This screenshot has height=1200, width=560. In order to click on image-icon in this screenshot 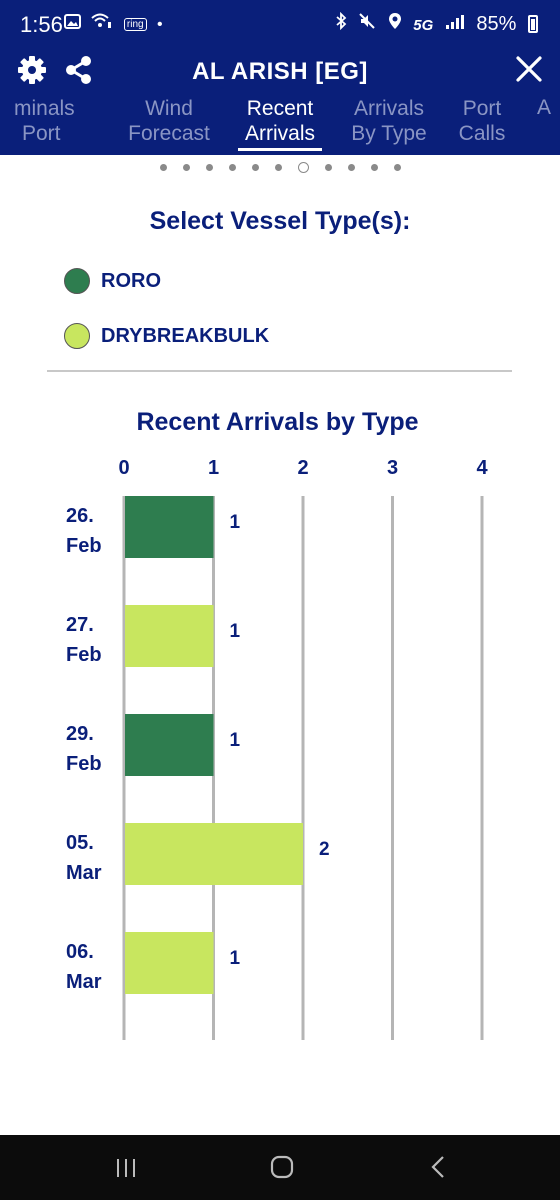, I will do `click(72, 24)`.